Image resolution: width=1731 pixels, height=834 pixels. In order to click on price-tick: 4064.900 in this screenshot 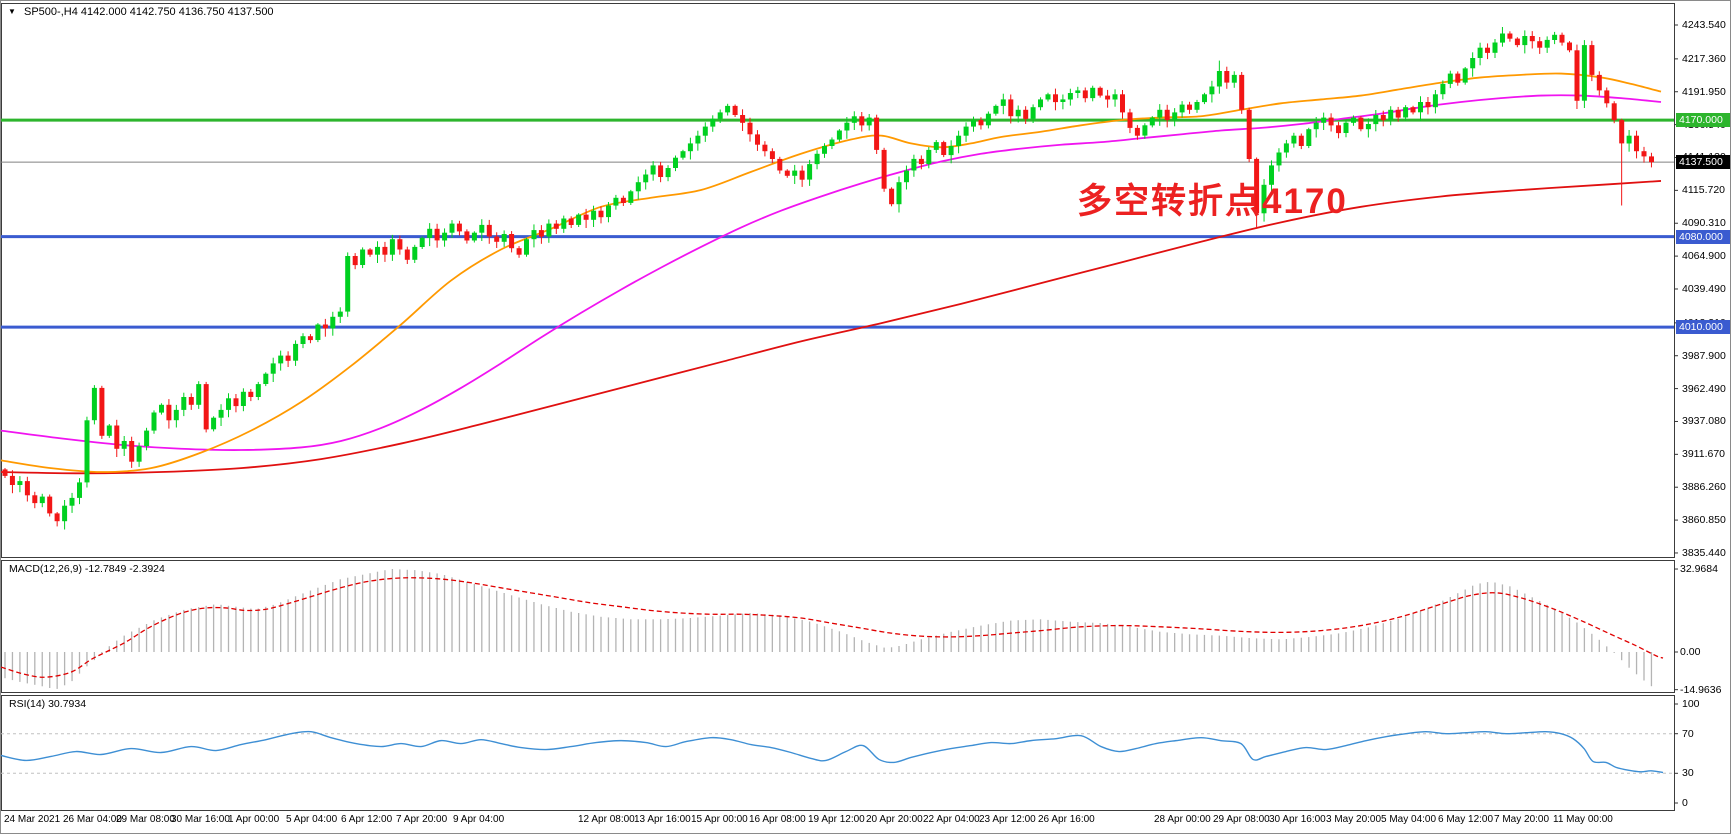, I will do `click(1704, 256)`.